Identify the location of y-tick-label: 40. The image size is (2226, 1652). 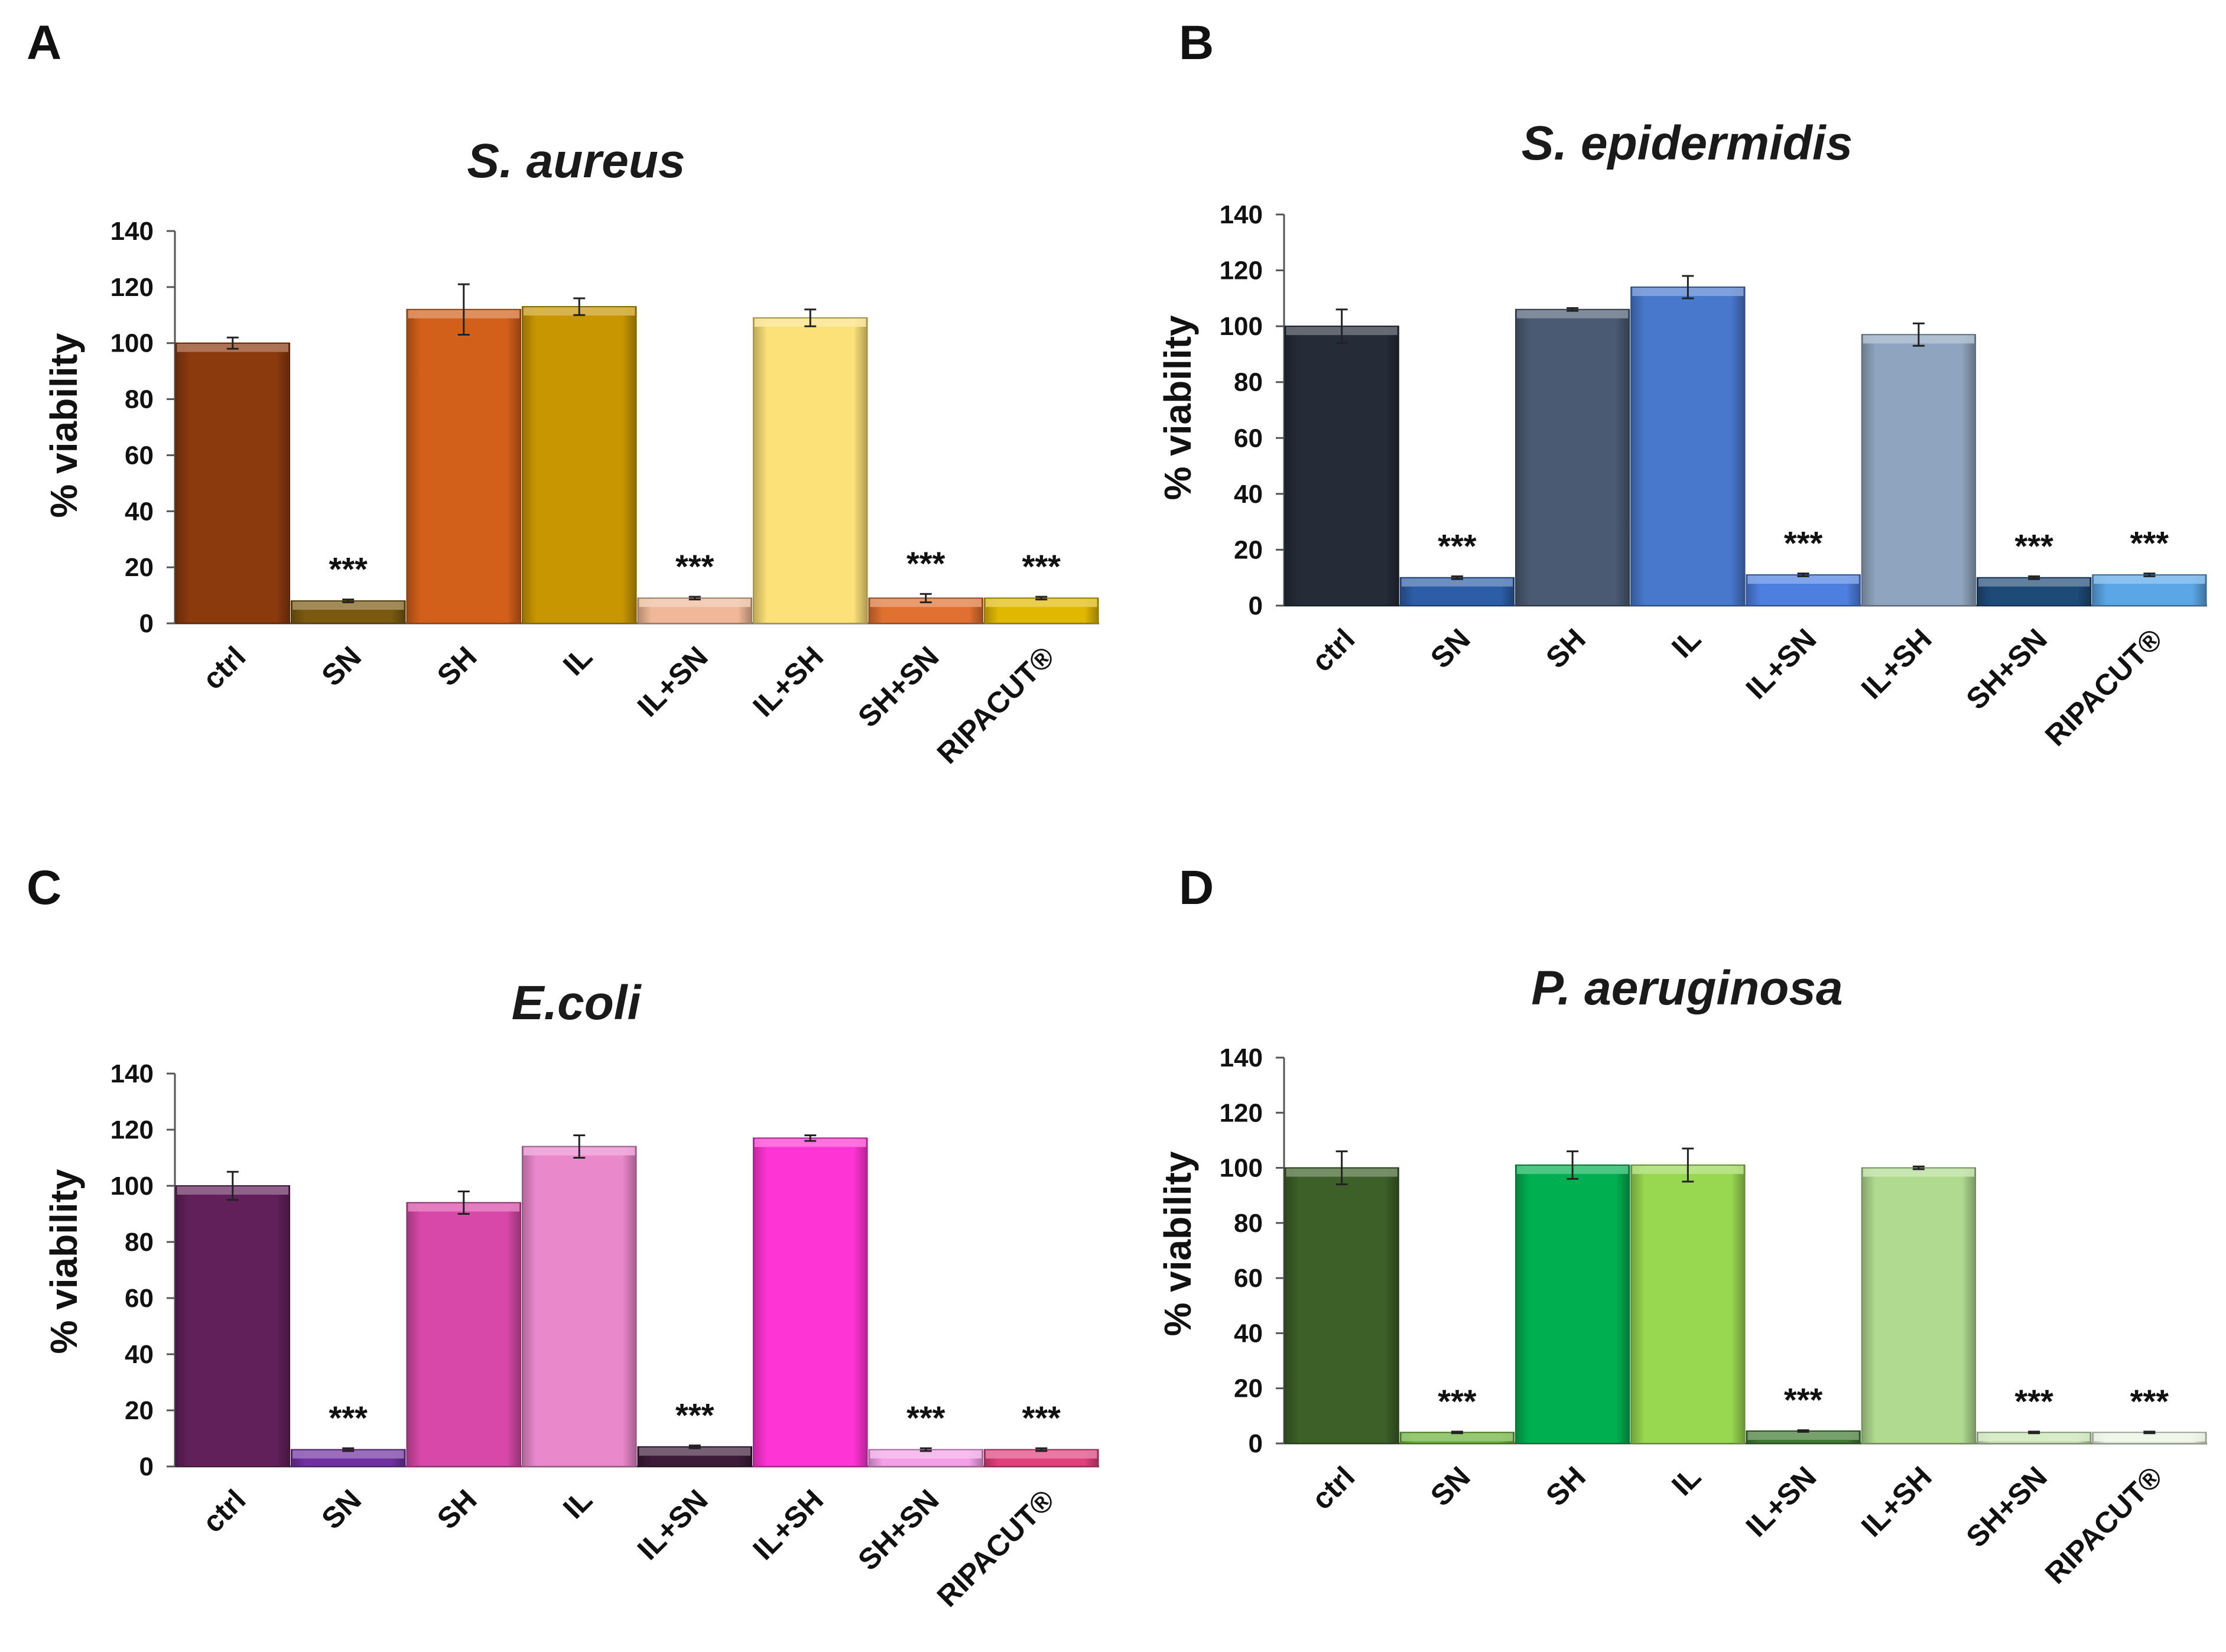
(139, 1354).